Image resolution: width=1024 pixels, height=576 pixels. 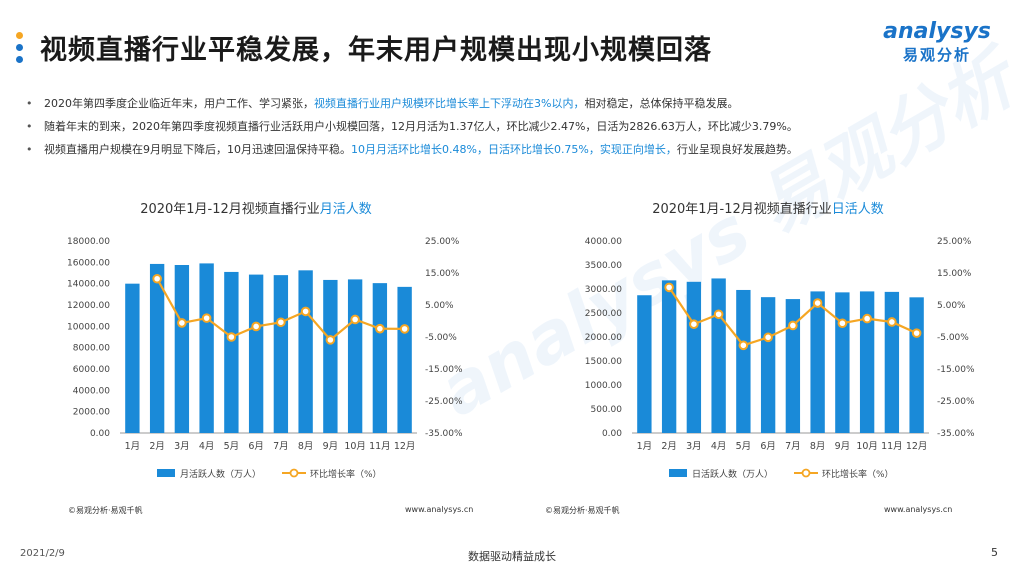 What do you see at coordinates (937, 31) in the screenshot?
I see `logo-text: analysys` at bounding box center [937, 31].